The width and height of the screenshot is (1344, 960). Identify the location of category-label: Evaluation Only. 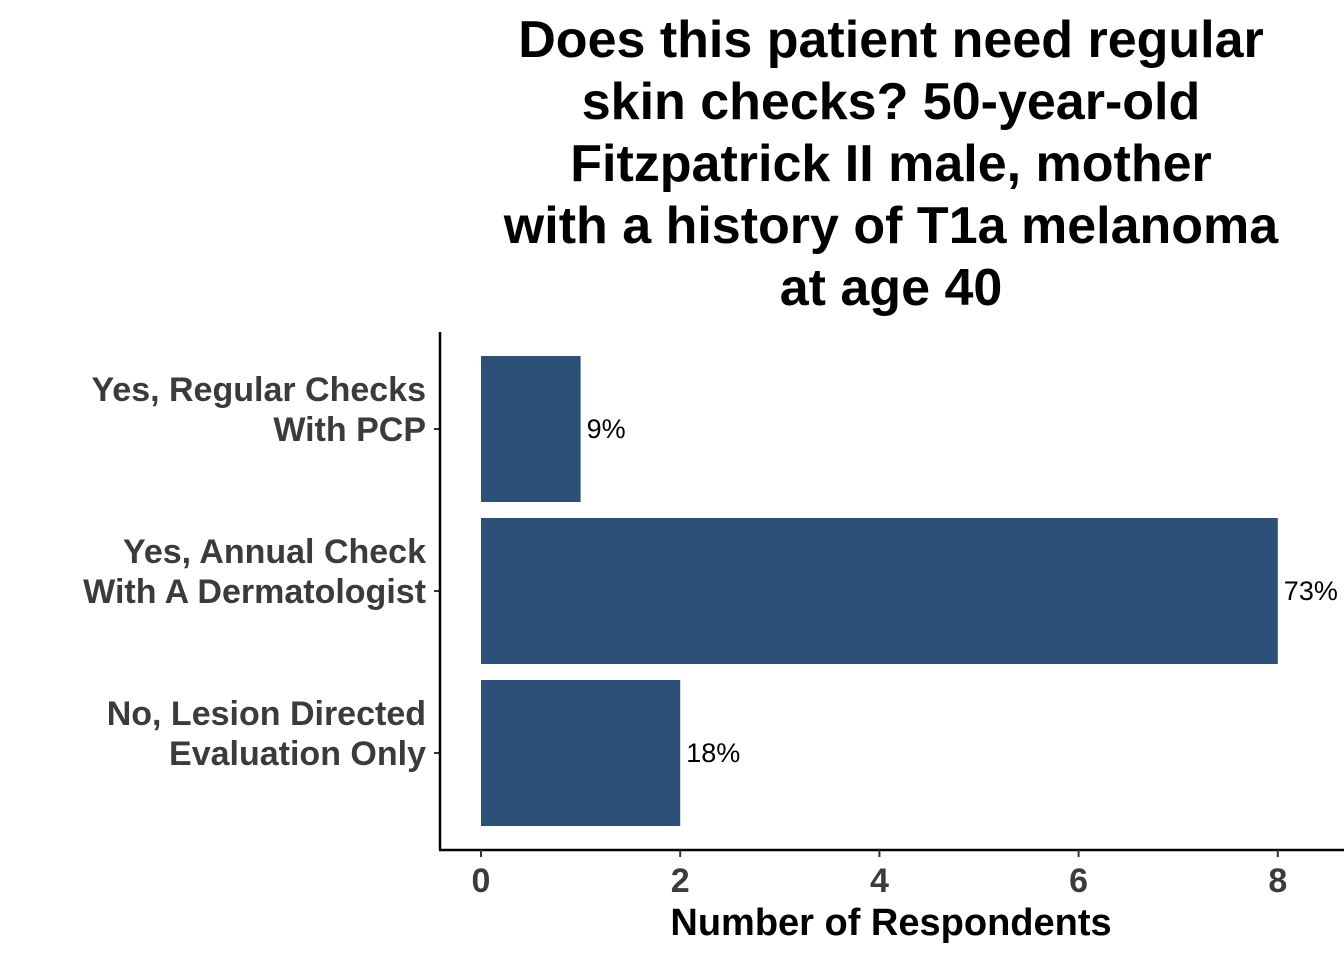
(297, 754).